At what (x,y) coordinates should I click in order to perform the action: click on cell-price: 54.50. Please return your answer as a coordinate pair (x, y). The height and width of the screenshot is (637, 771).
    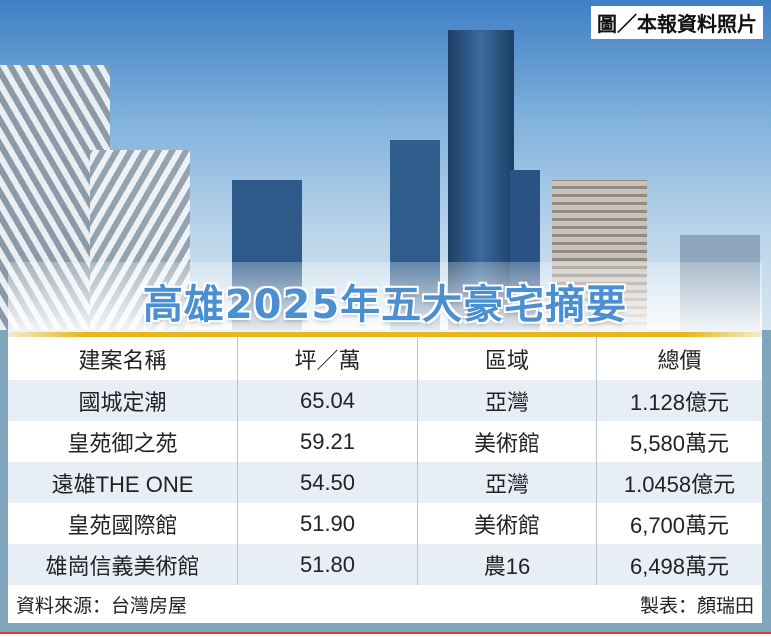
    Looking at the image, I should click on (328, 482).